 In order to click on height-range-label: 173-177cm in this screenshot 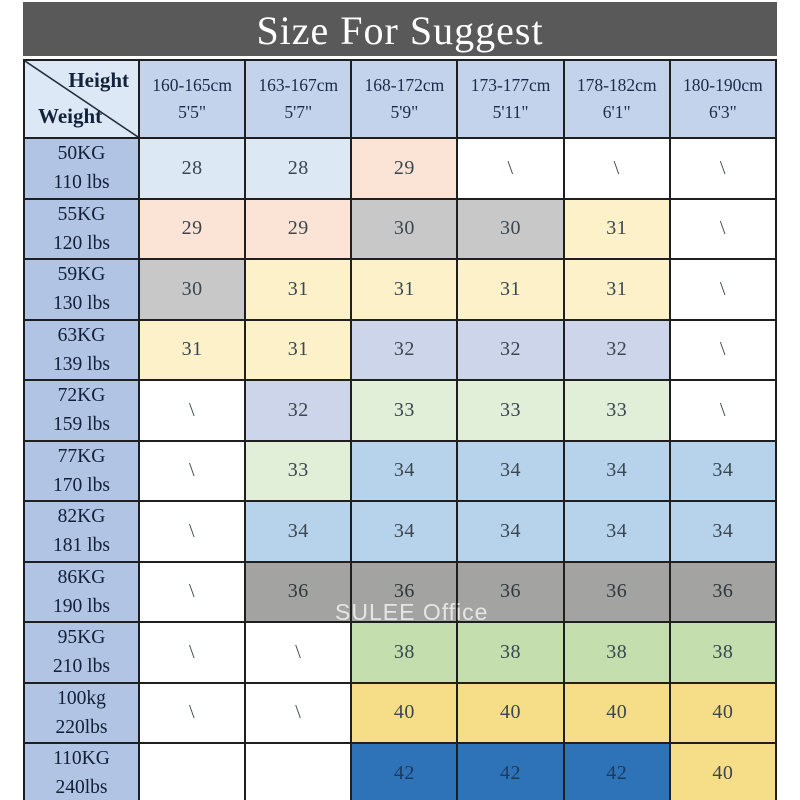, I will do `click(510, 84)`.